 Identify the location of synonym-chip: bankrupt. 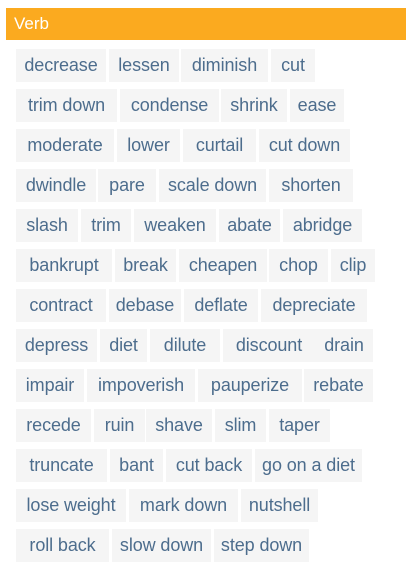
(64, 265).